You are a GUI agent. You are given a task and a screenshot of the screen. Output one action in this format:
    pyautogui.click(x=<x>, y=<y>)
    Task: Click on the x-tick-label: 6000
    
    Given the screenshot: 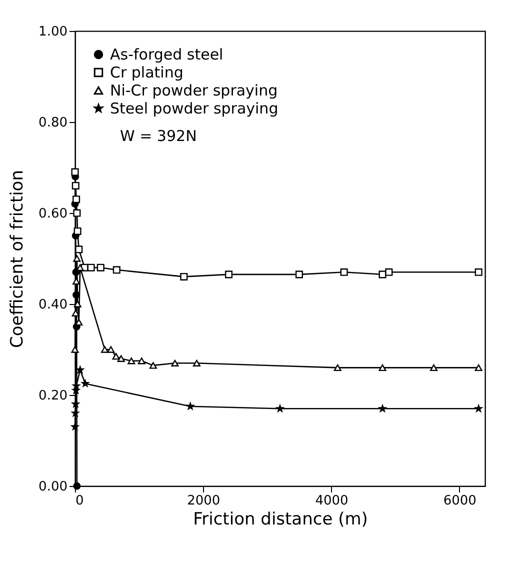 What is the action you would take?
    pyautogui.click(x=459, y=501)
    